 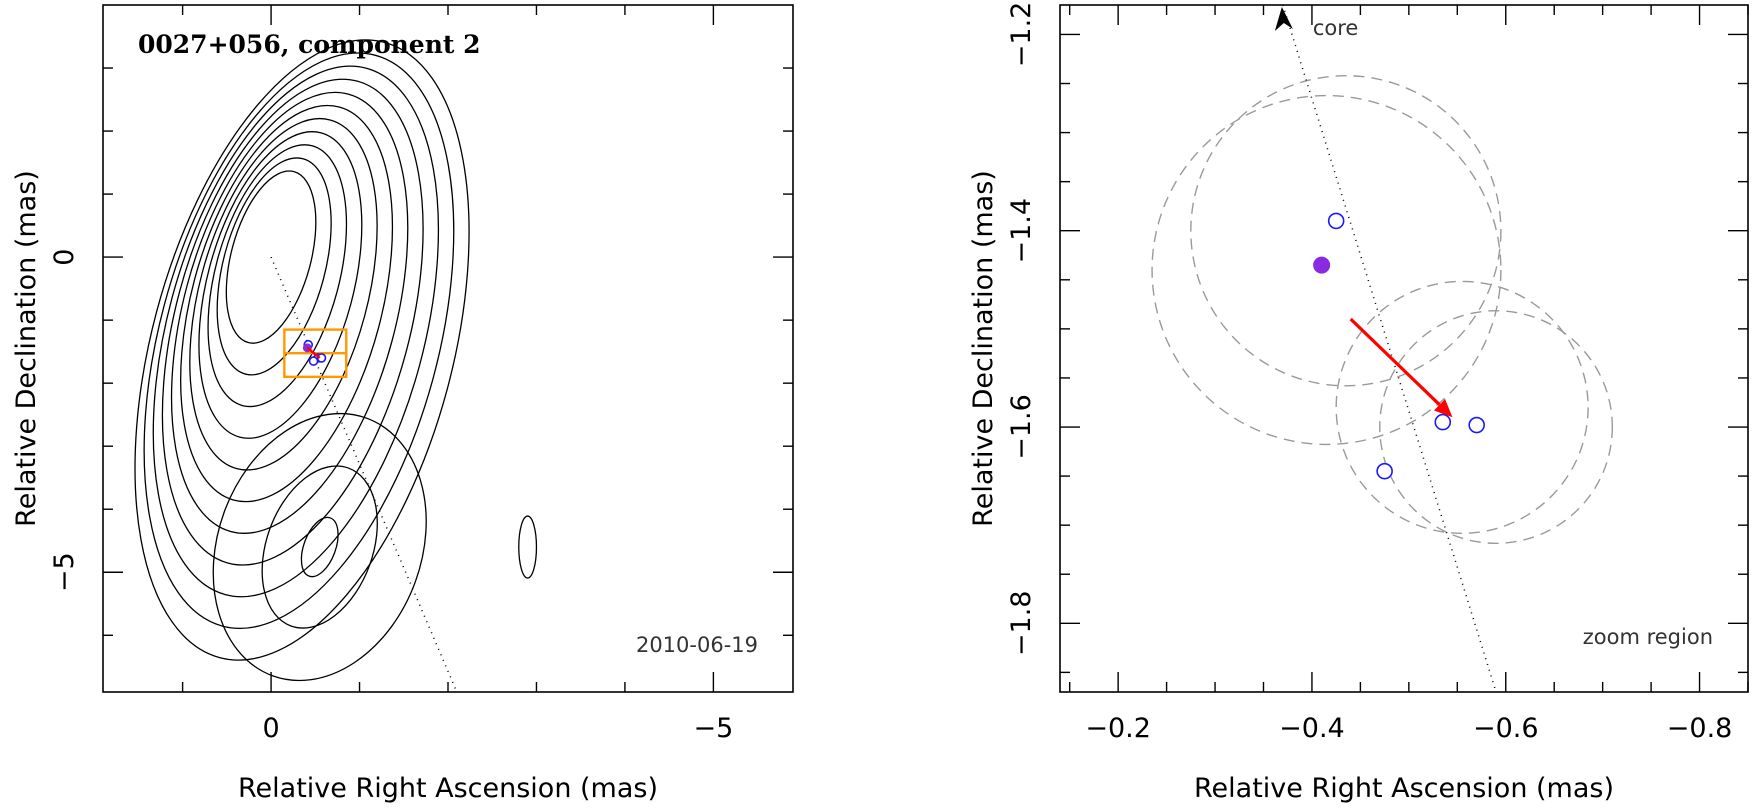 I want to click on right-y-tick-label: −1.8, so click(x=1021, y=624).